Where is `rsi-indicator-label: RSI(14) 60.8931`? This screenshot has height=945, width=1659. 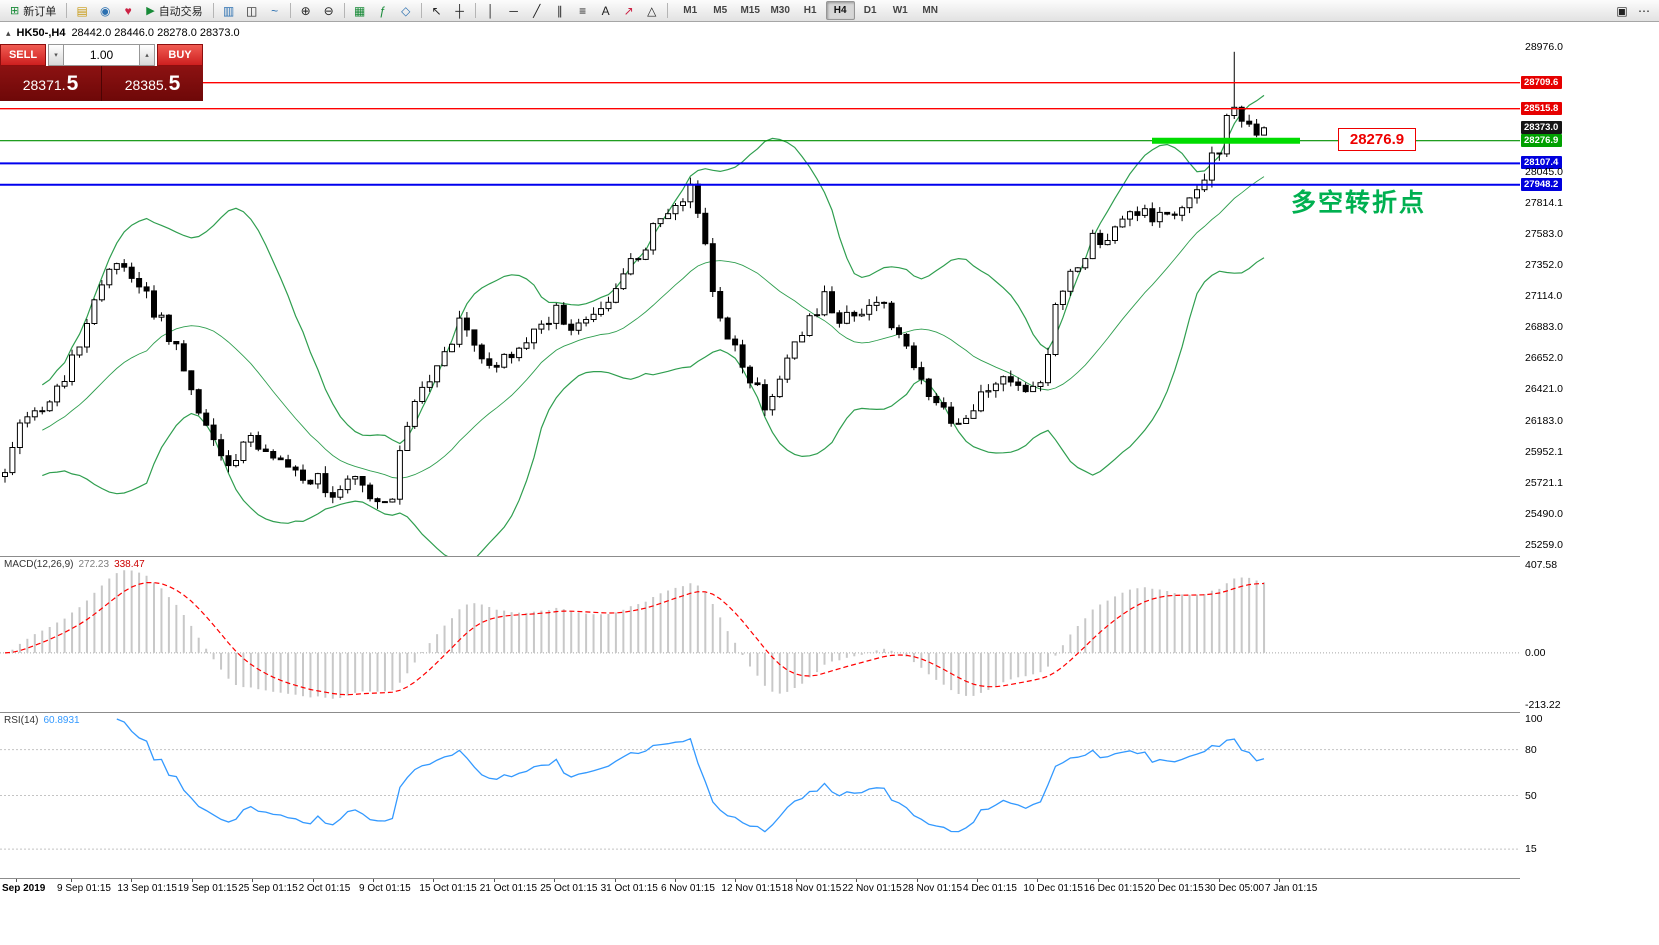 rsi-indicator-label: RSI(14) 60.8931 is located at coordinates (42, 720).